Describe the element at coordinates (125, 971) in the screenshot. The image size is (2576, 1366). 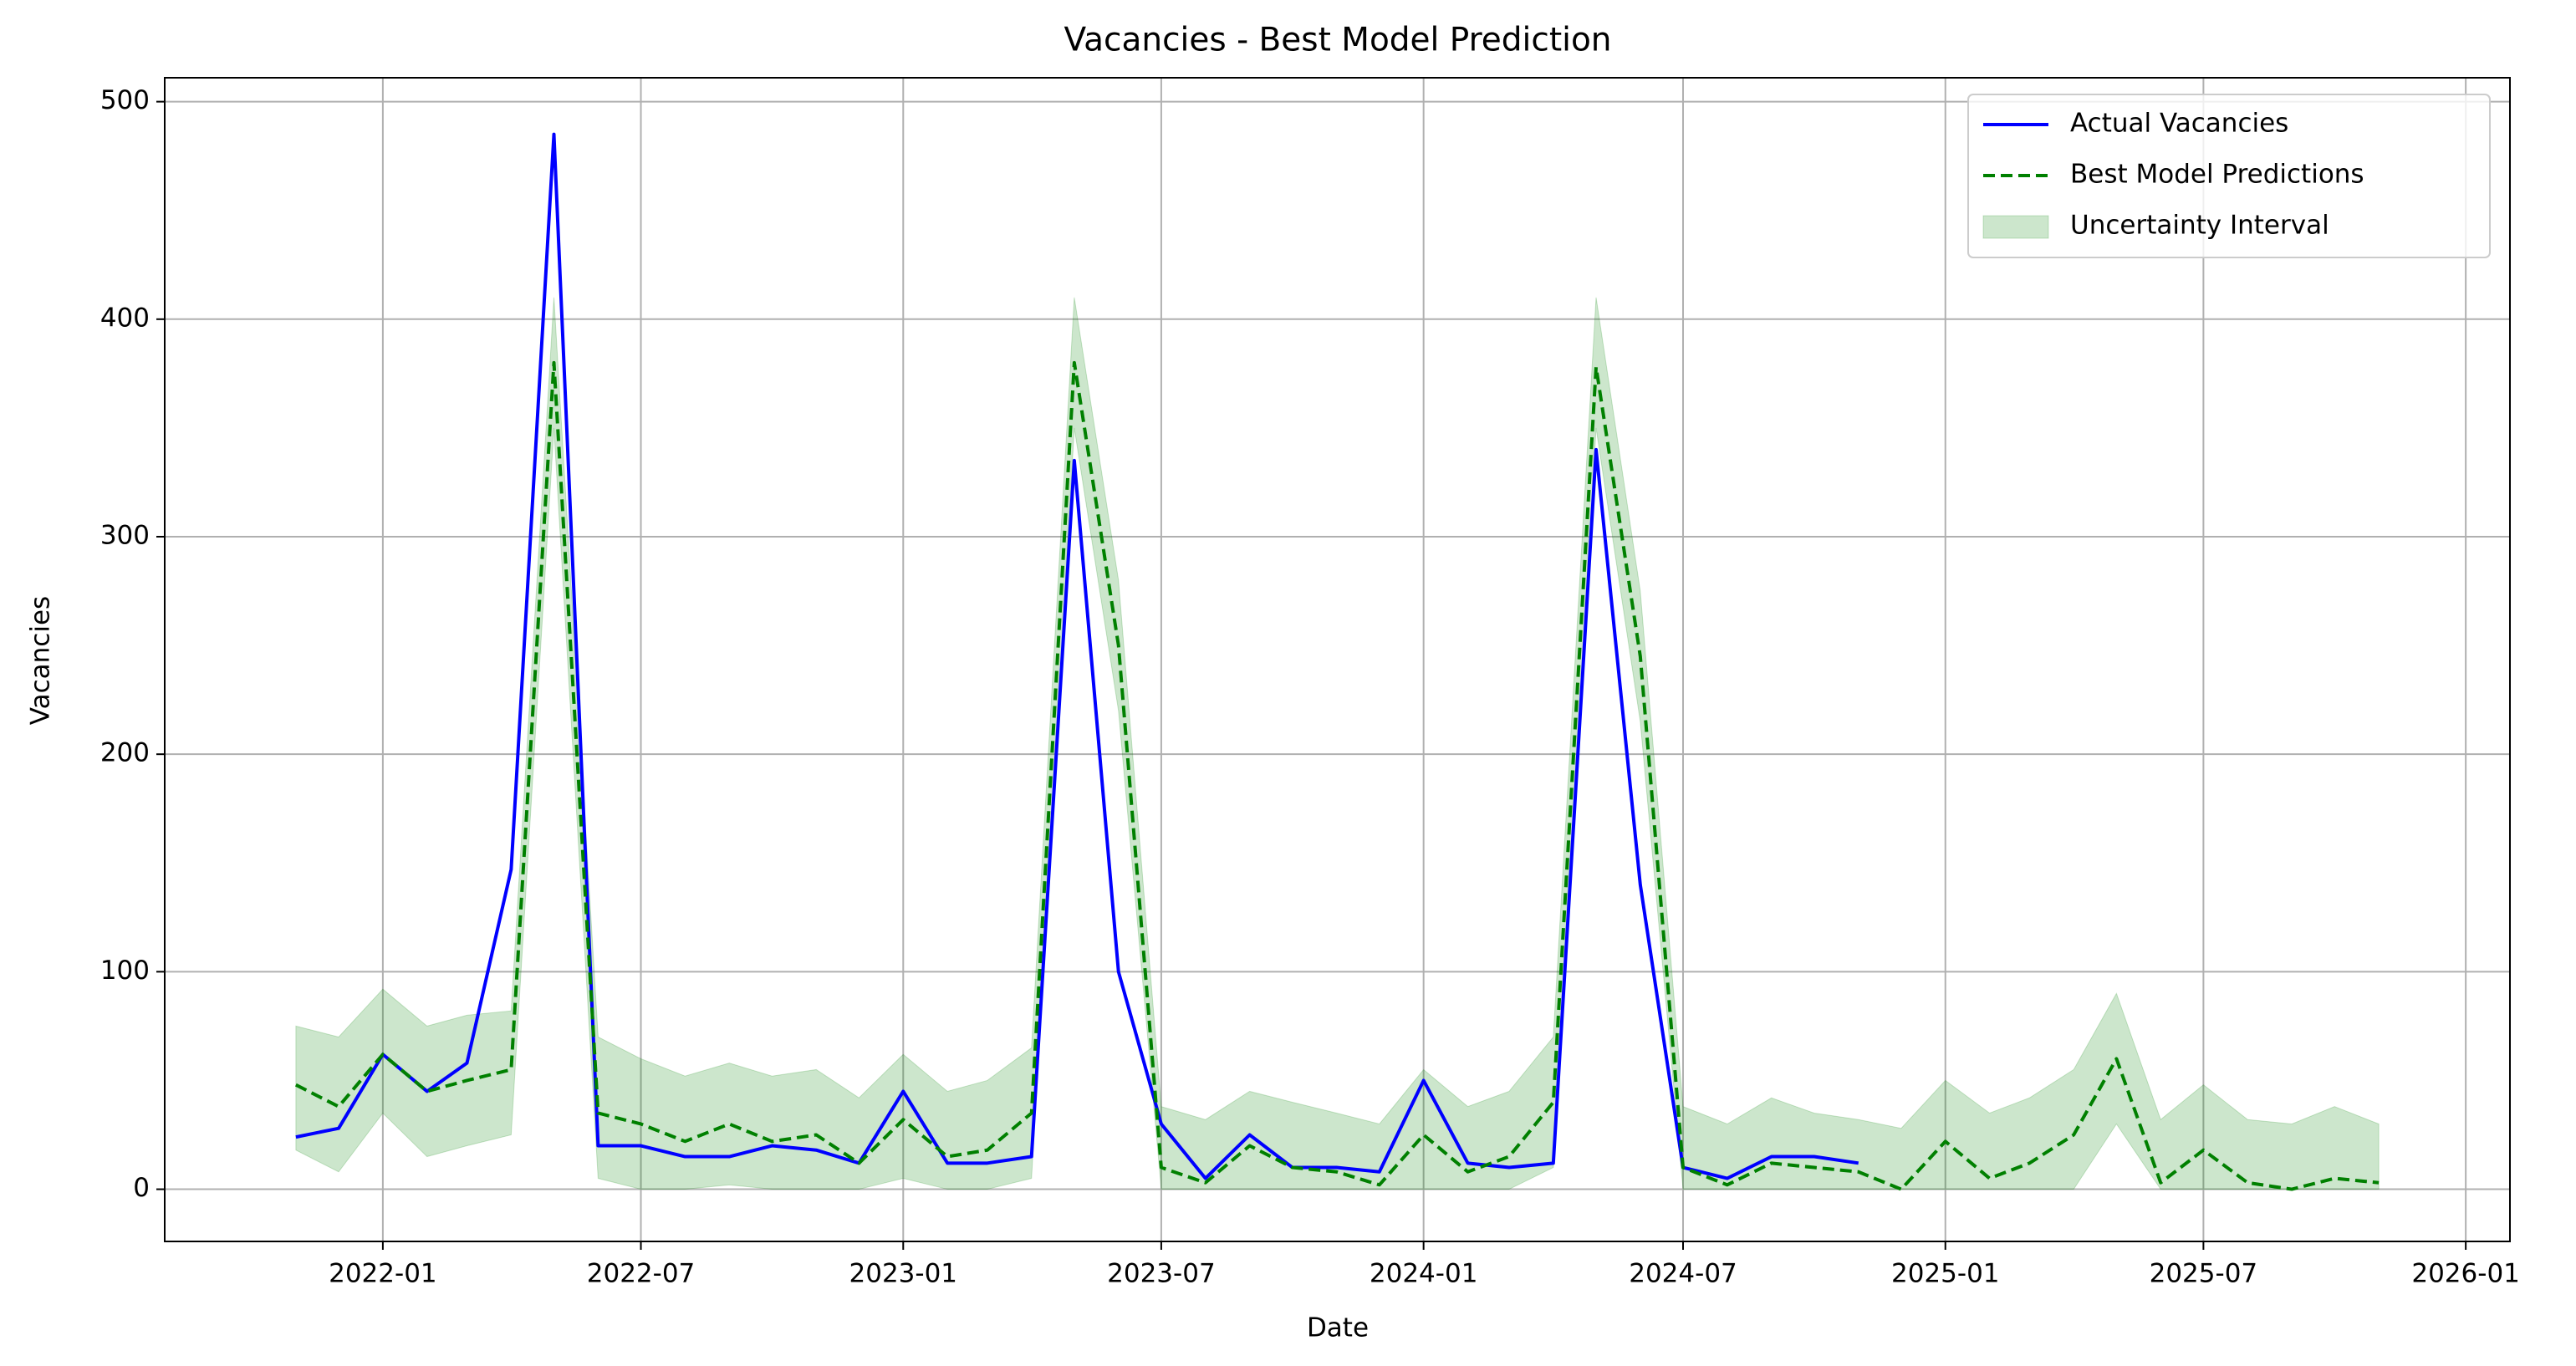
I see `y-tick-label: 100` at that location.